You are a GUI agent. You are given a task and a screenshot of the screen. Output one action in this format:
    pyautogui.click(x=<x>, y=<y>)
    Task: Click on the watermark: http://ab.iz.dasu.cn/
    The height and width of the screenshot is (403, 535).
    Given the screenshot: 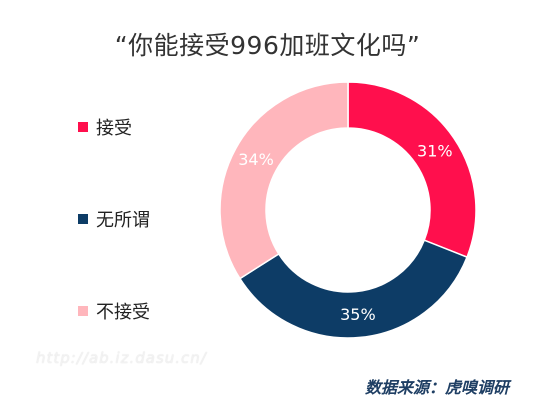 What is the action you would take?
    pyautogui.click(x=121, y=358)
    